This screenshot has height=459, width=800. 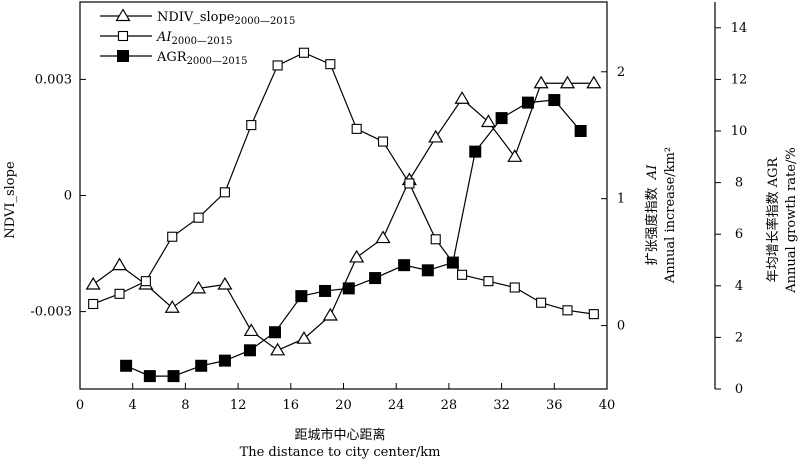 What do you see at coordinates (185, 405) in the screenshot?
I see `x-tick-label: 8` at bounding box center [185, 405].